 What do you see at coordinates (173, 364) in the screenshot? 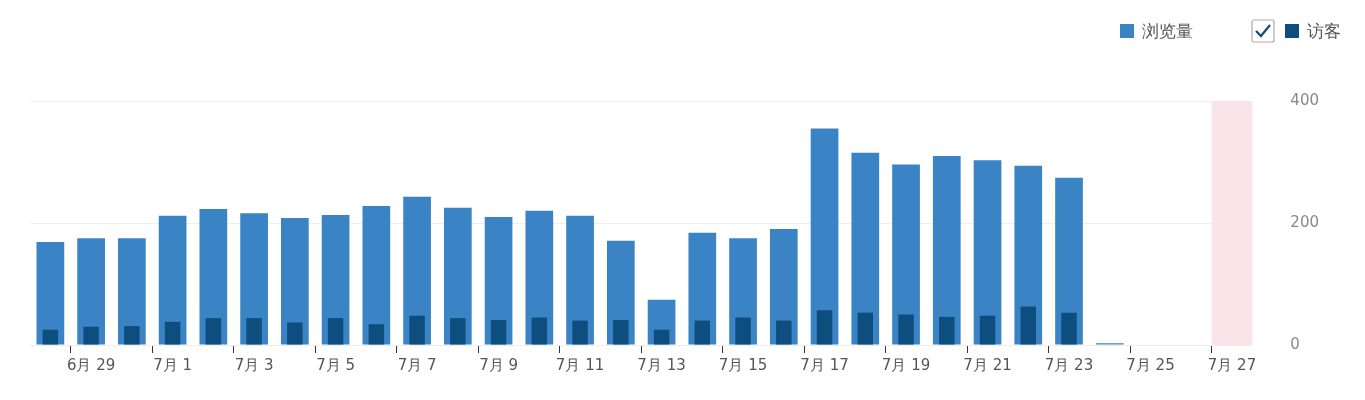
I see `x-tick-label: 7月 1` at bounding box center [173, 364].